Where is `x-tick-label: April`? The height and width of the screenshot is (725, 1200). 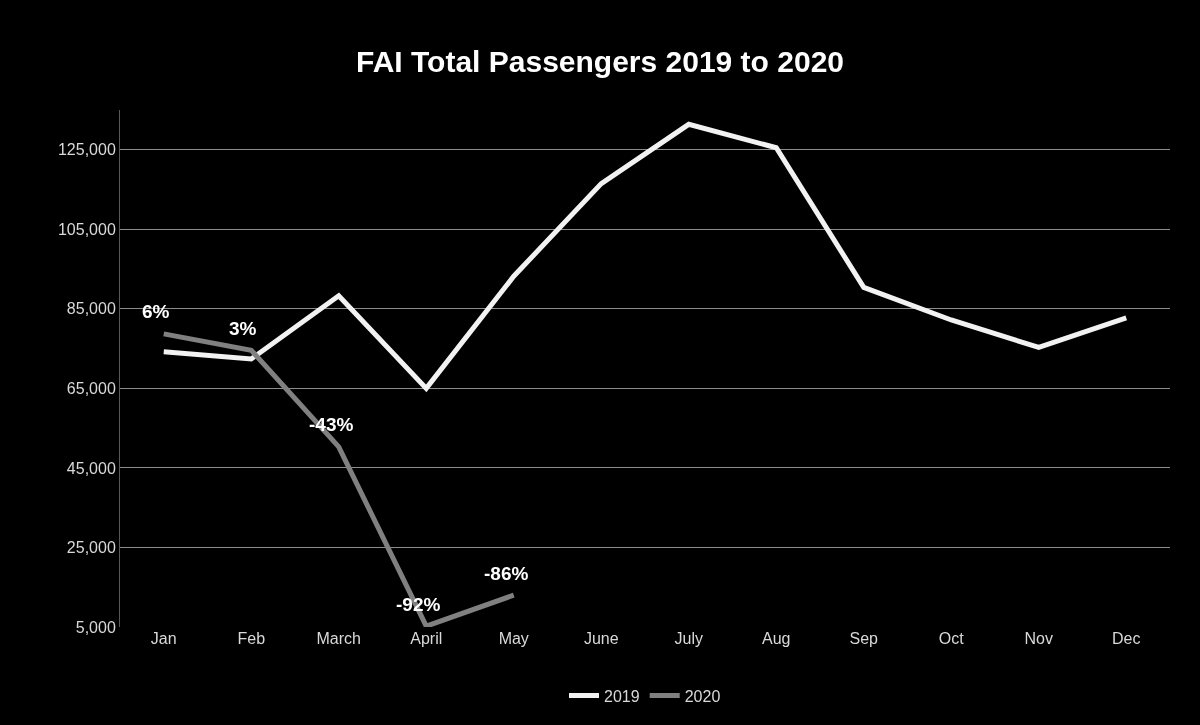
x-tick-label: April is located at coordinates (426, 638).